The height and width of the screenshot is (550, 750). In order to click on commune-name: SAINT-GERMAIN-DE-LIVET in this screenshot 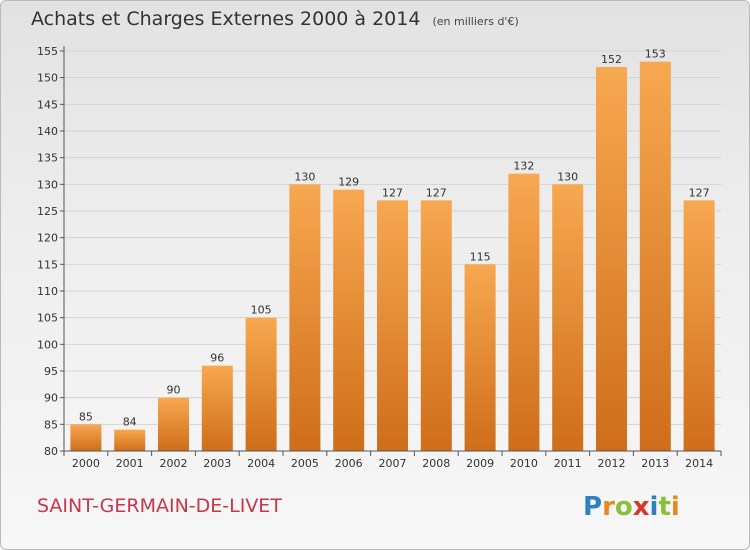, I will do `click(159, 506)`.